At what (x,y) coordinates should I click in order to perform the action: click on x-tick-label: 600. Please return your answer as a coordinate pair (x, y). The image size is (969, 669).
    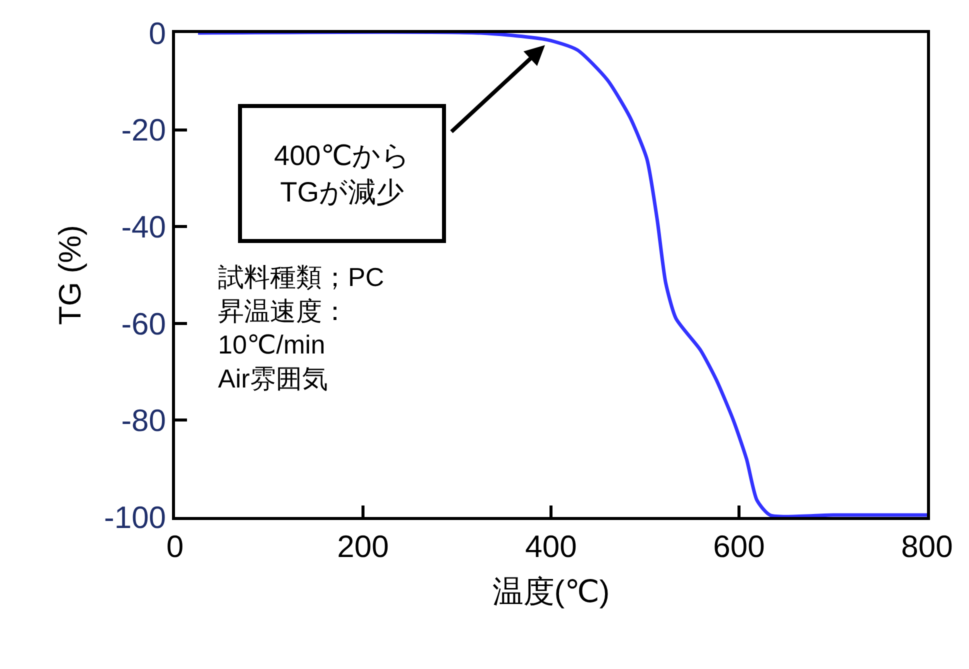
    Looking at the image, I should click on (739, 546).